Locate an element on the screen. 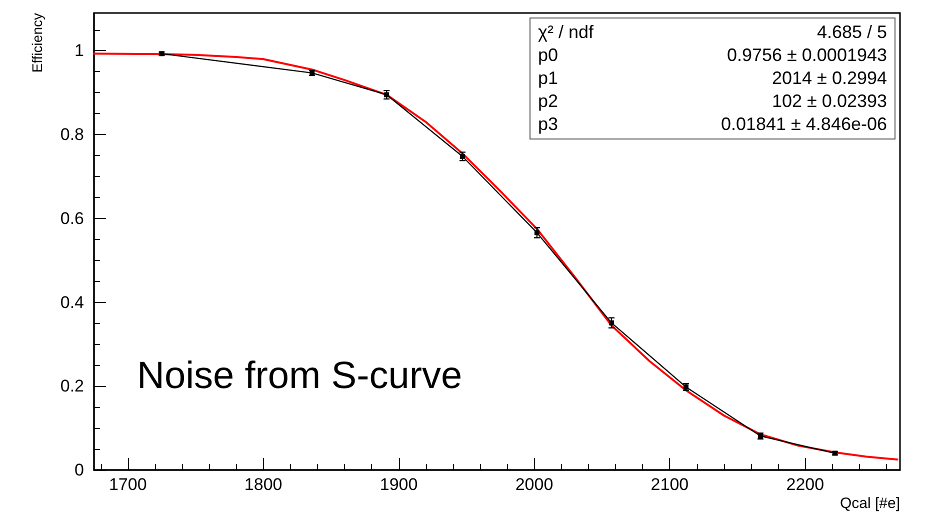 Image resolution: width=929 pixels, height=513 pixels. x-axis-title: Qcal [#e] is located at coordinates (870, 503).